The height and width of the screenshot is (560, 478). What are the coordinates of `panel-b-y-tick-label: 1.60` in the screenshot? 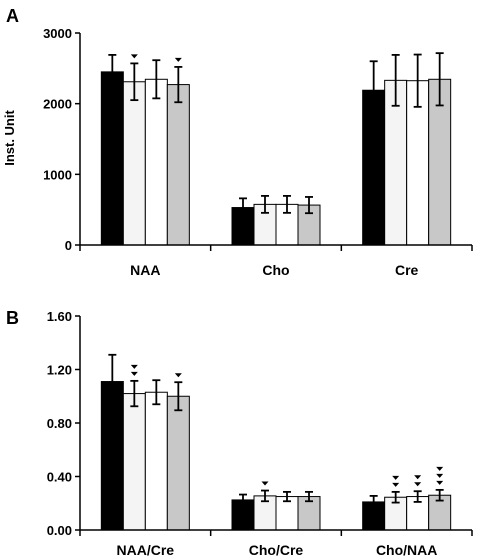 It's located at (59, 316).